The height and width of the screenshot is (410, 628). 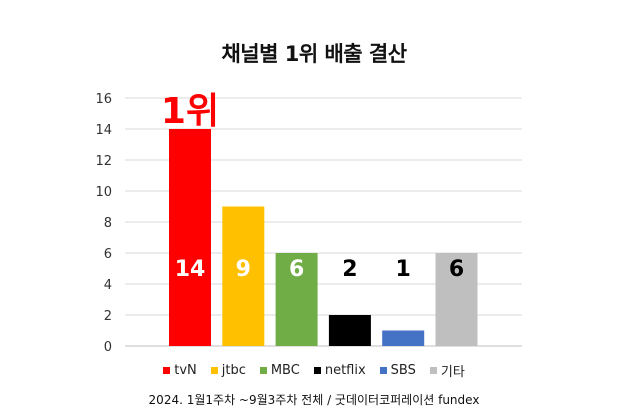 I want to click on data-label: 9, so click(x=243, y=269).